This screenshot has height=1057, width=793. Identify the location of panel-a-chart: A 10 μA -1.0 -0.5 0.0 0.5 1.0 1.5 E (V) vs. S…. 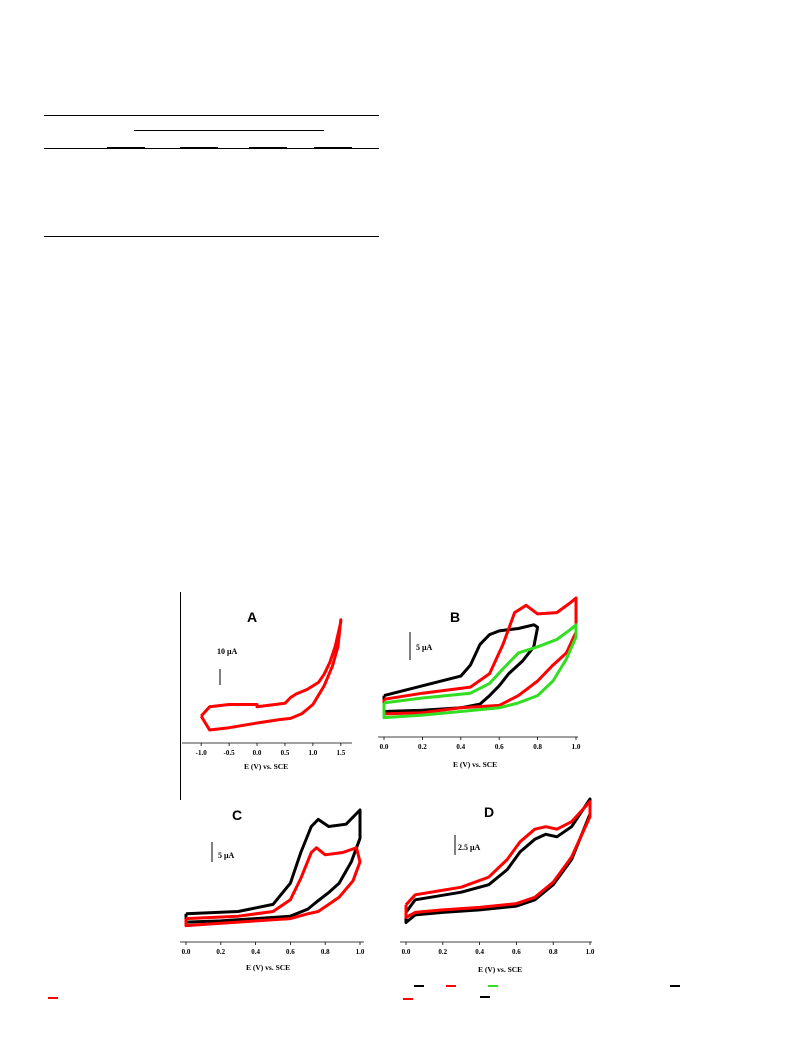
(267, 690).